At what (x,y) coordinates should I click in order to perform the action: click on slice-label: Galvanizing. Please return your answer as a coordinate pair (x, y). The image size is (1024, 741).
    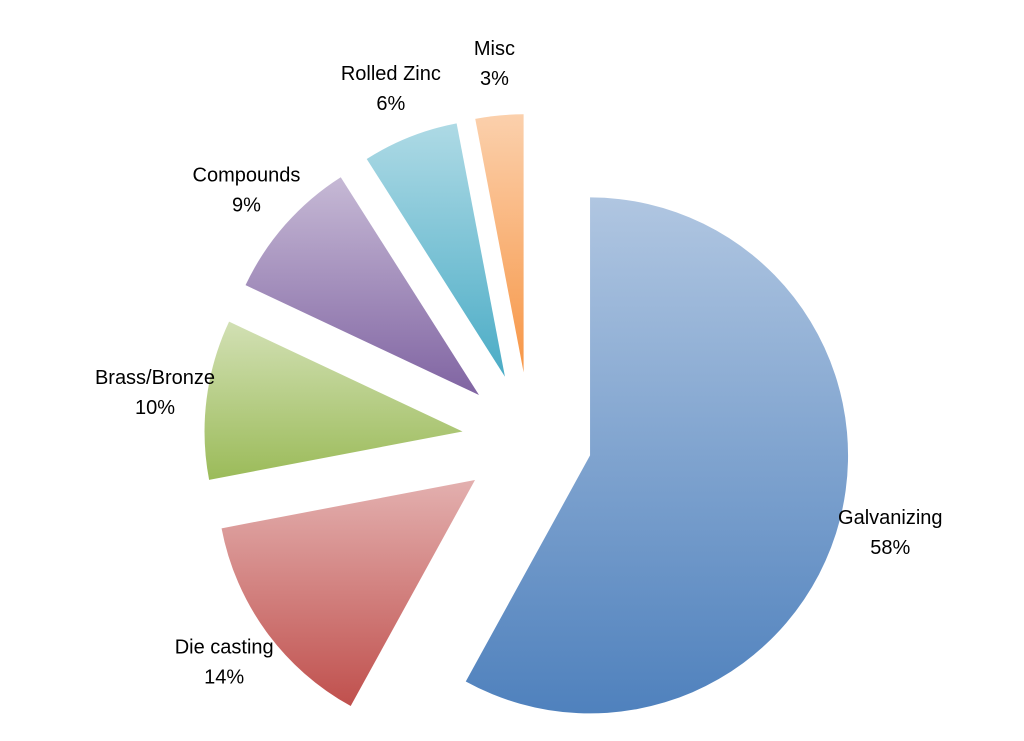
    Looking at the image, I should click on (890, 518).